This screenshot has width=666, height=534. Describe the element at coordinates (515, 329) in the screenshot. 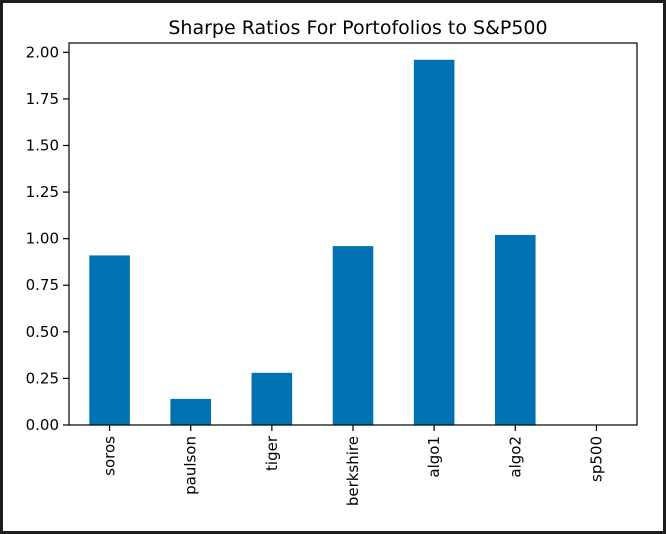

I see `bar-algo2` at that location.